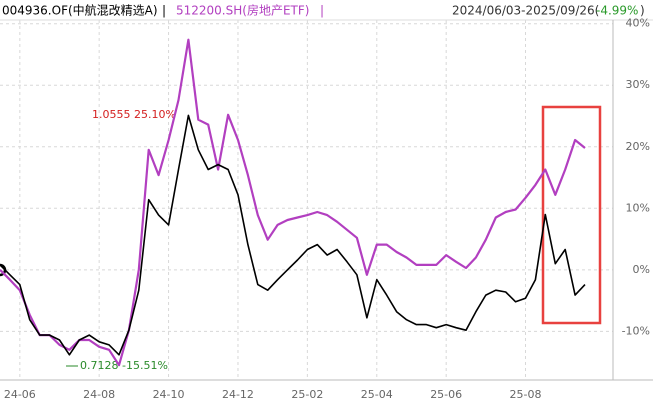  I want to click on highlight-box, so click(571, 215).